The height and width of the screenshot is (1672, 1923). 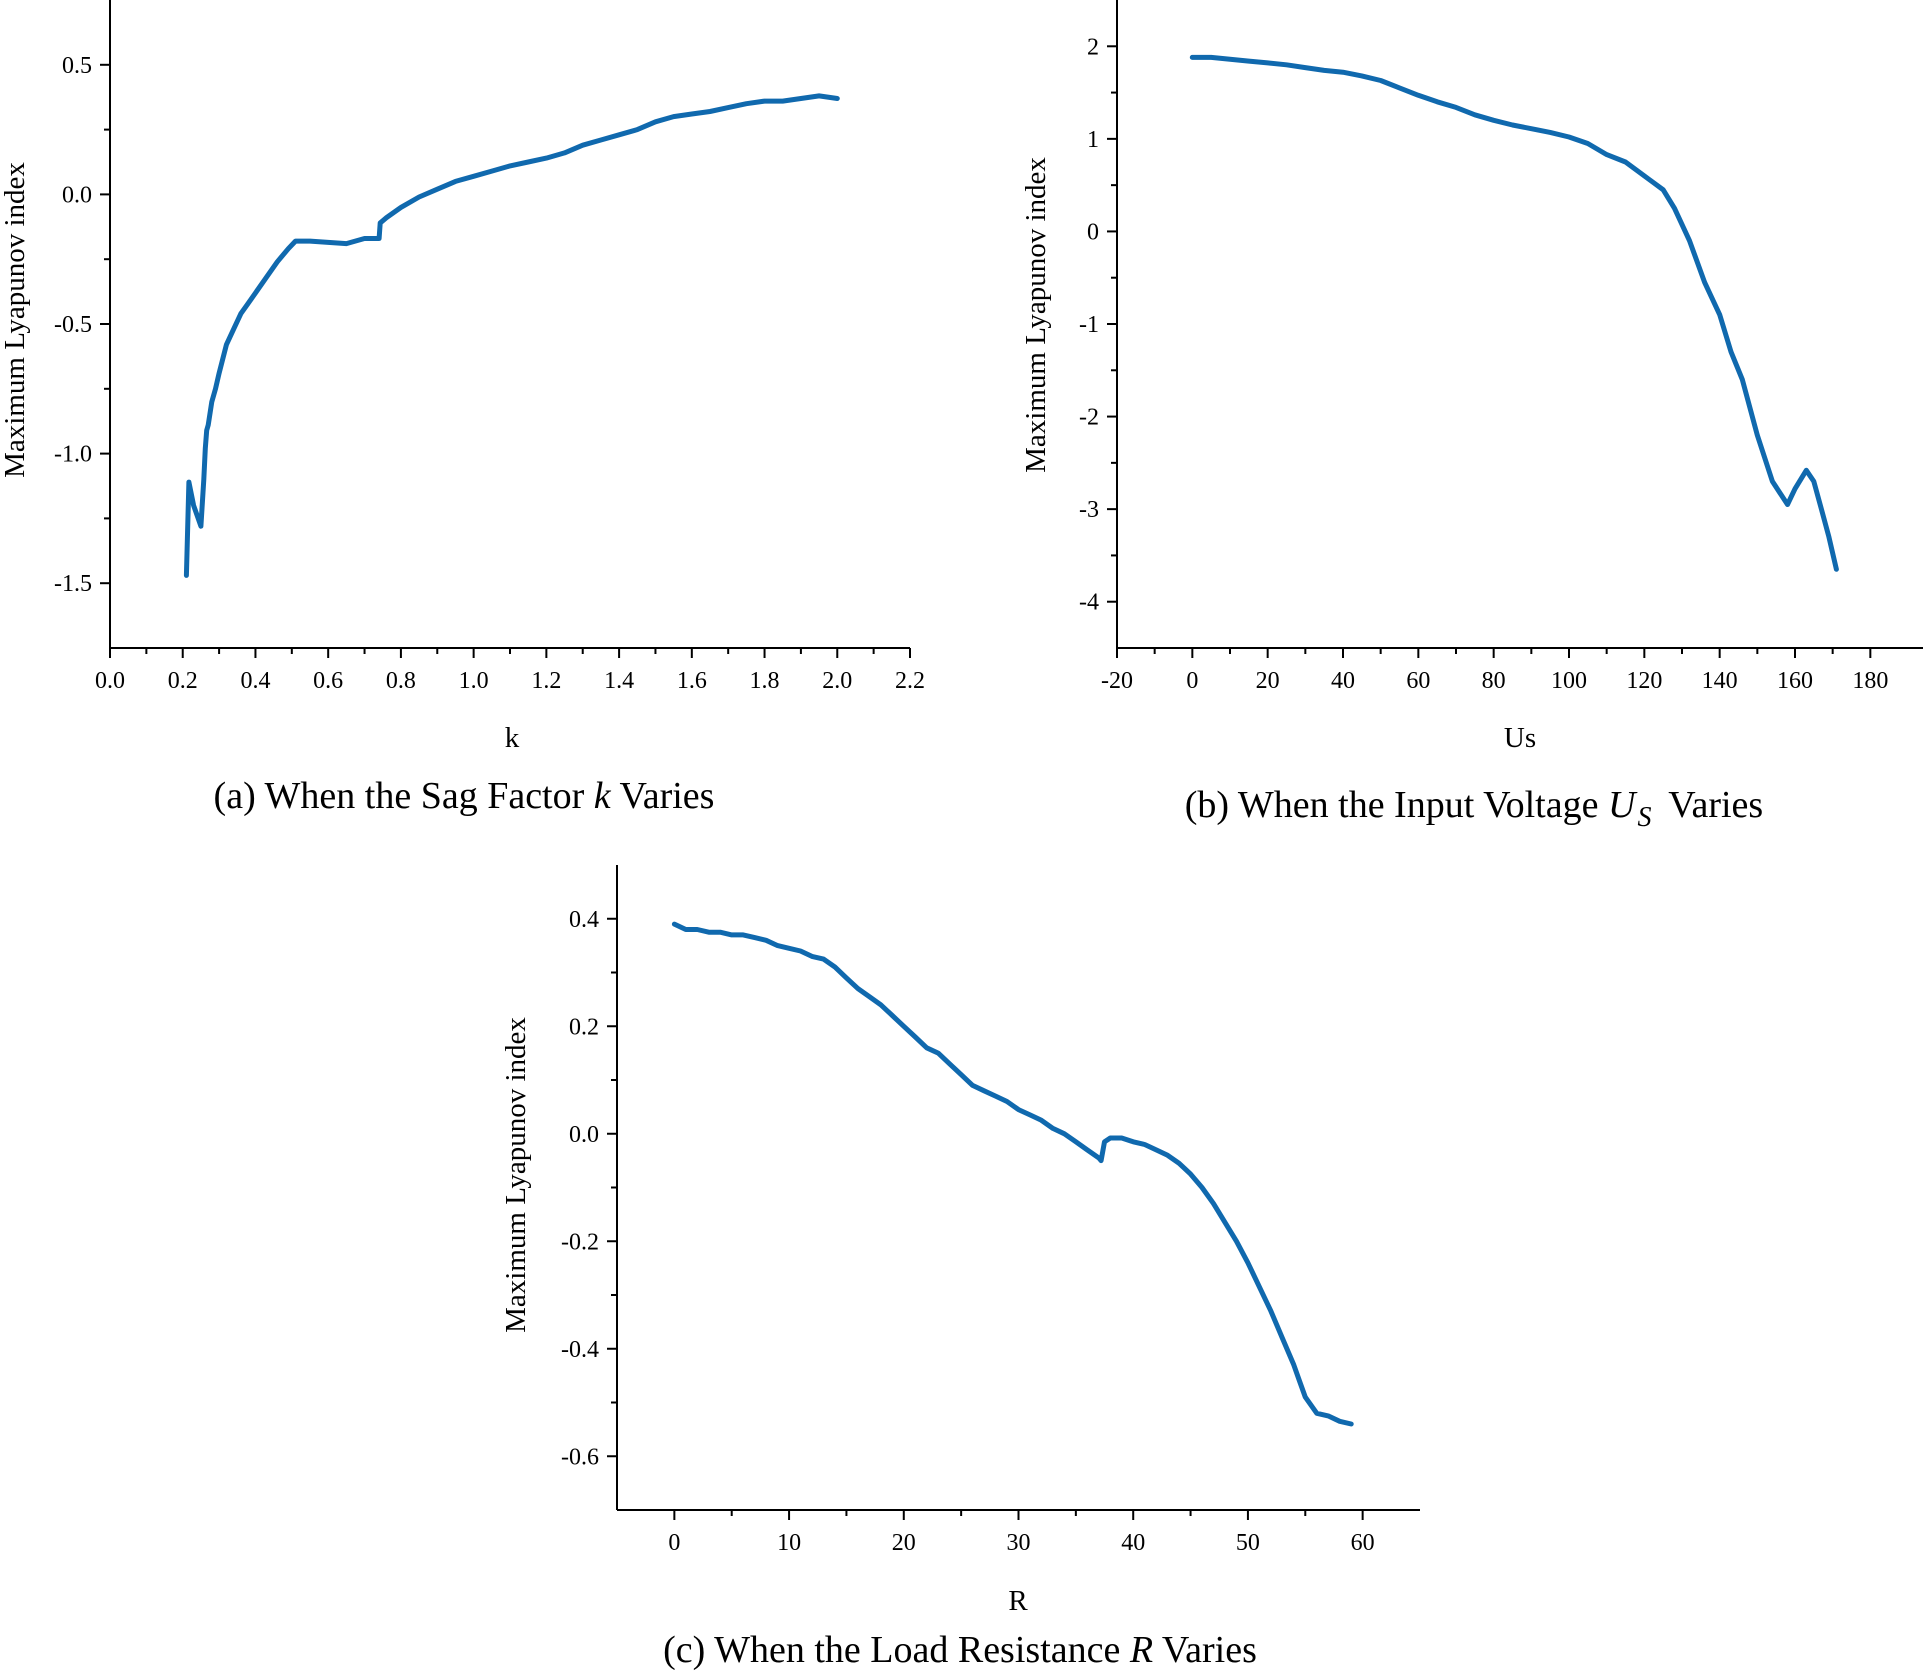 What do you see at coordinates (77, 66) in the screenshot?
I see `y-tick-label: 0.5` at bounding box center [77, 66].